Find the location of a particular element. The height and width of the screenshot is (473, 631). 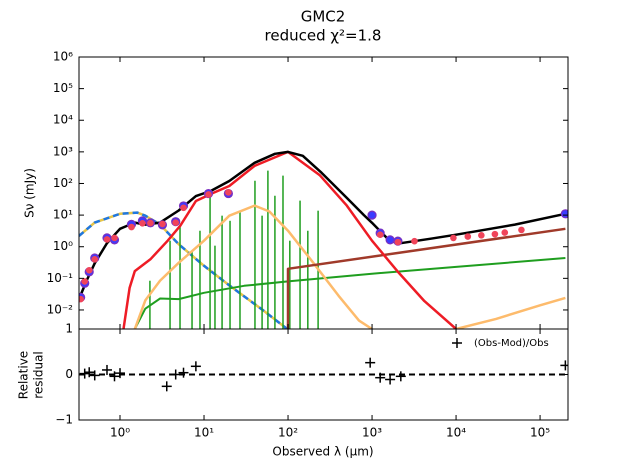

y-tick-label: 10⁶ is located at coordinates (63, 57).